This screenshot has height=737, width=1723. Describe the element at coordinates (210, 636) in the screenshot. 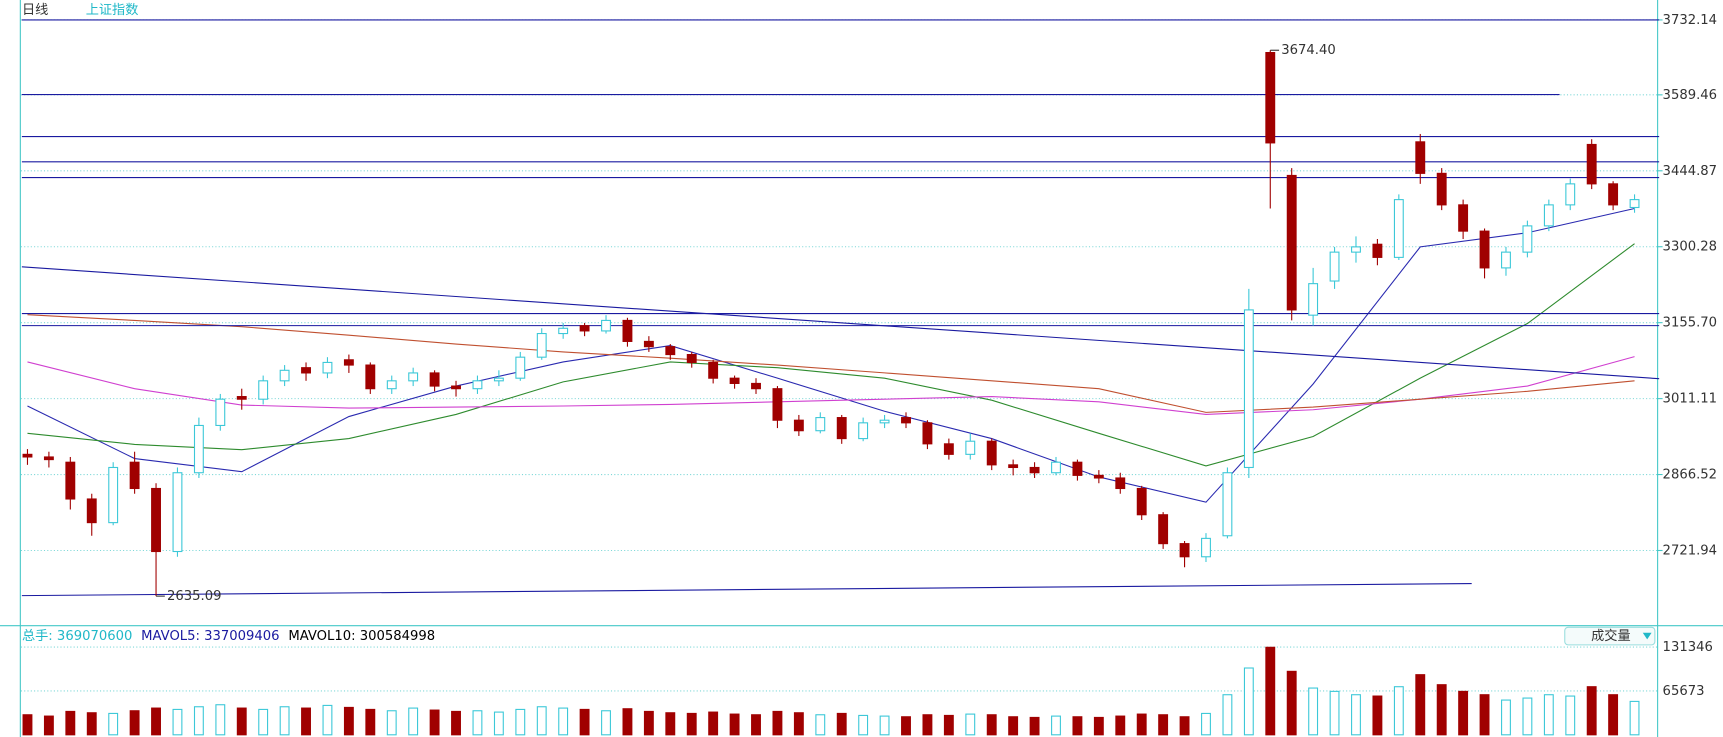

I see `volume-legend: MAVOL5: 337009406` at that location.